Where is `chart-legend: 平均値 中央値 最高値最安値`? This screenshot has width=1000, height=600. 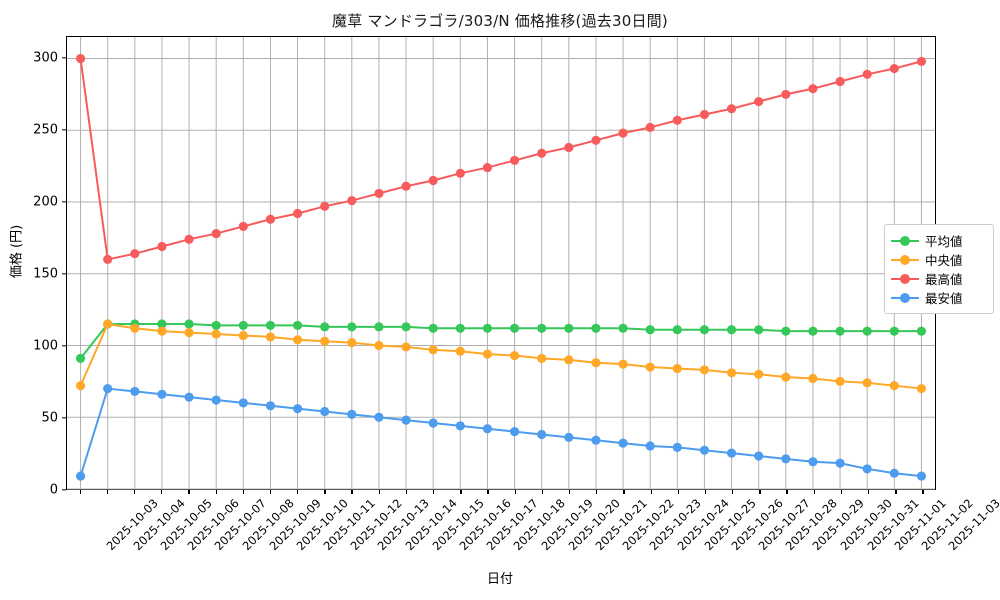 chart-legend: 平均値 中央値 最高値最安値 is located at coordinates (939, 269).